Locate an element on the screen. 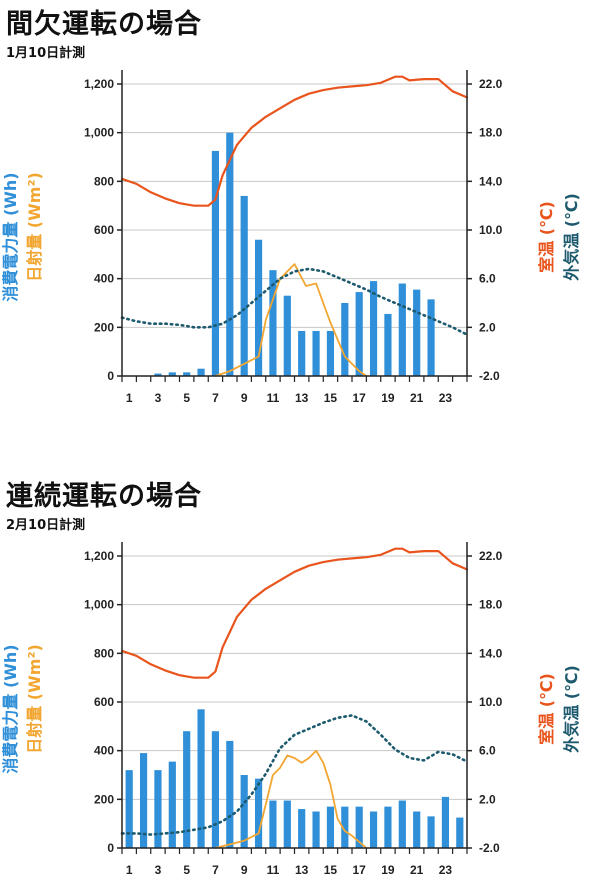 Image resolution: width=590 pixels, height=884 pixels. right-tick-label: 22.0 is located at coordinates (491, 556).